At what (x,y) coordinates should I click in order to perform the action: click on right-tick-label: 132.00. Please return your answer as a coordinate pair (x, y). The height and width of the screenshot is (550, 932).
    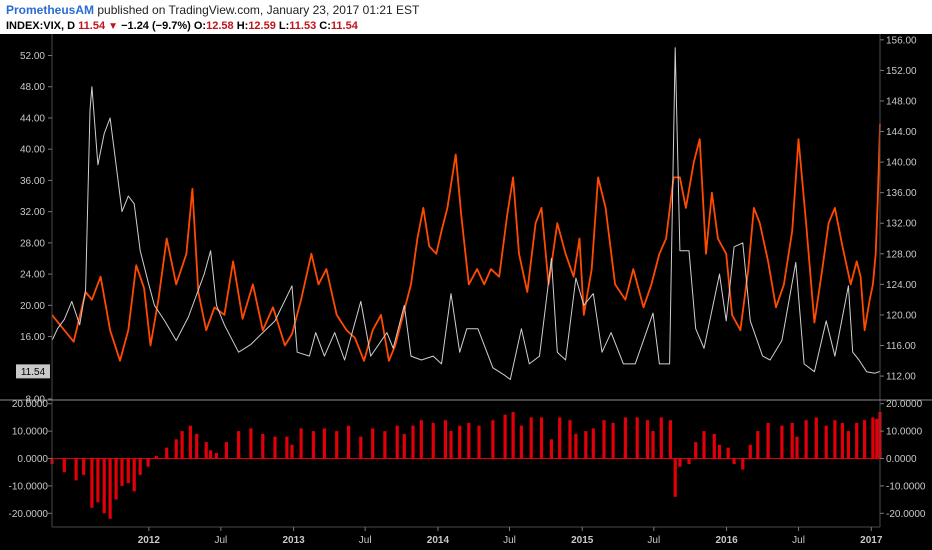
    Looking at the image, I should click on (901, 224).